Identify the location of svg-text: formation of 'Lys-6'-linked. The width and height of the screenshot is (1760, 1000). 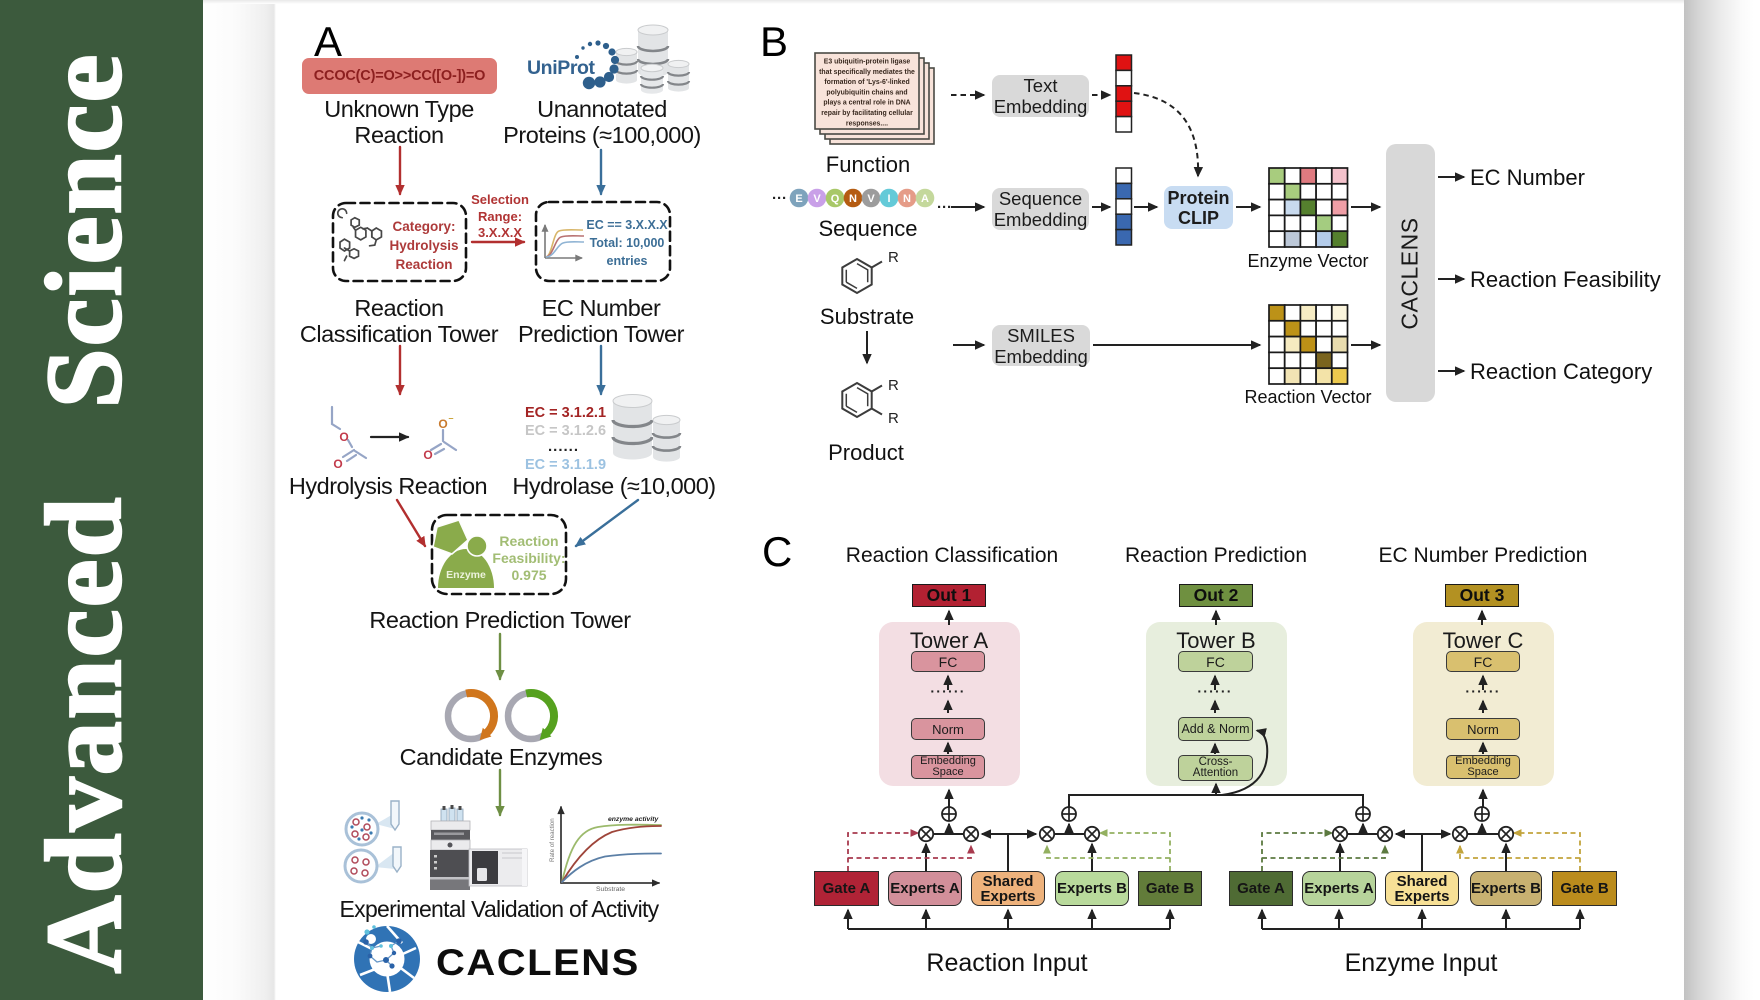
(866, 82).